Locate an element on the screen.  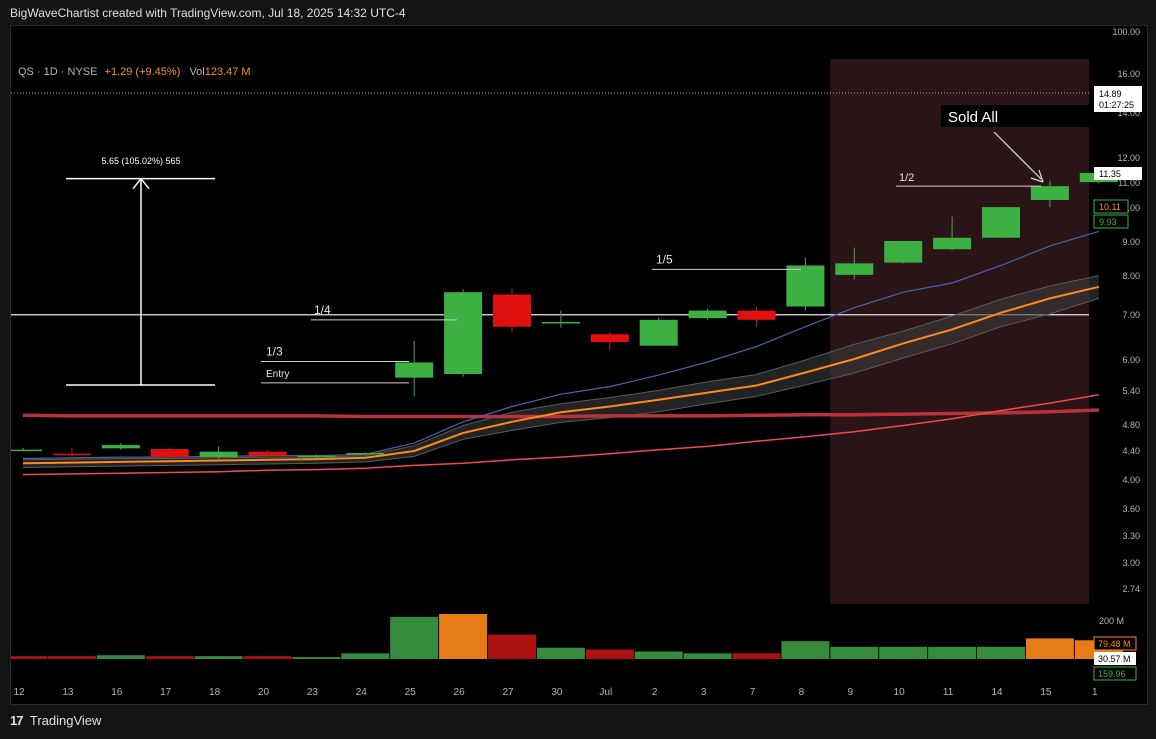
sold-all-arrowhead is located at coordinates (1037, 176).